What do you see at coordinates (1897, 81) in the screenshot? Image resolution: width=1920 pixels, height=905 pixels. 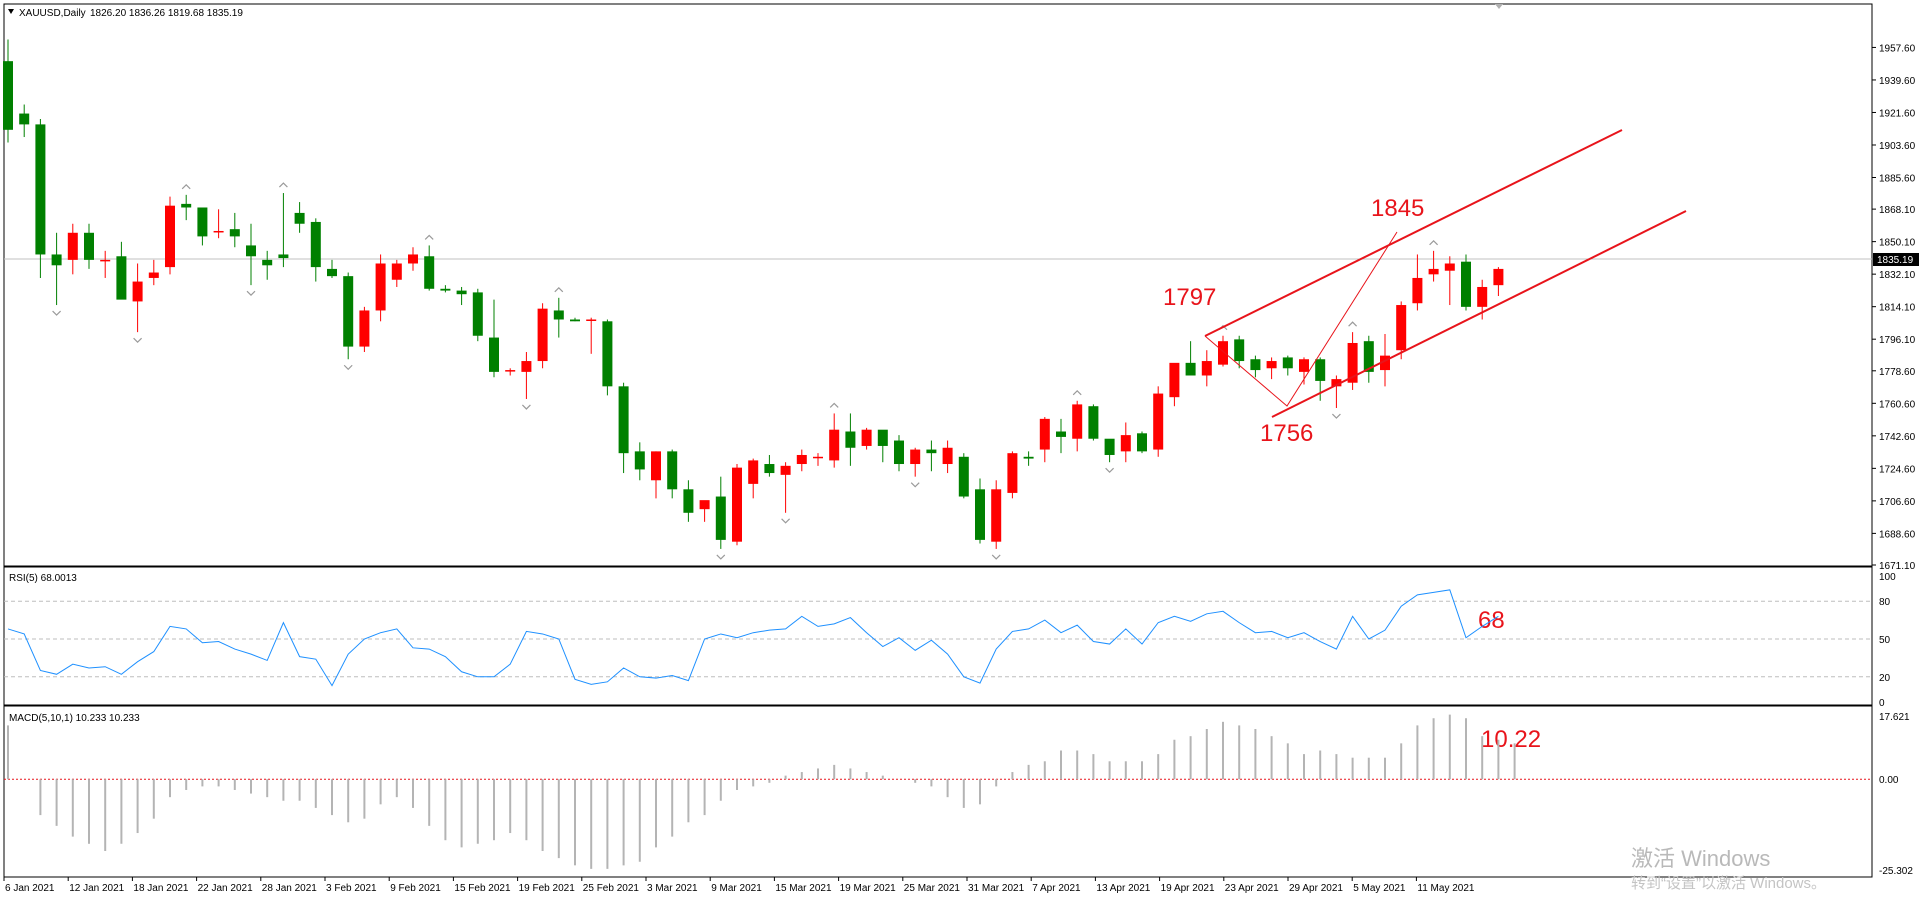 I see `price-tick-label: 1939.60` at bounding box center [1897, 81].